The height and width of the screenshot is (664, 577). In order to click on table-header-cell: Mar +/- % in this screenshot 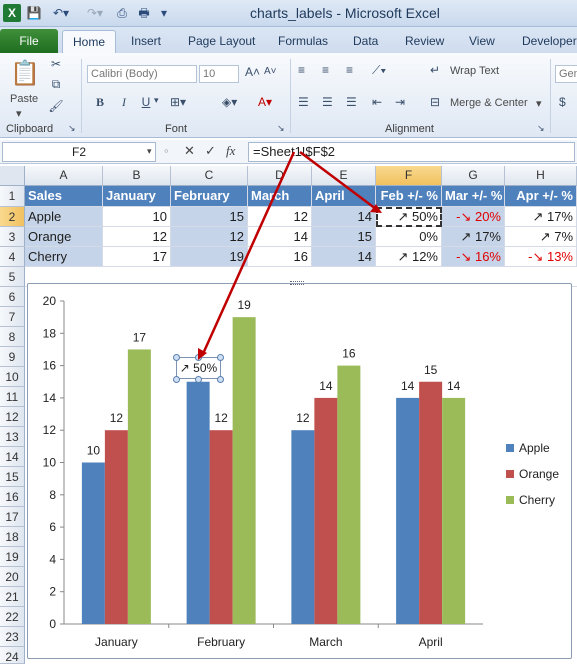, I will do `click(473, 196)`.